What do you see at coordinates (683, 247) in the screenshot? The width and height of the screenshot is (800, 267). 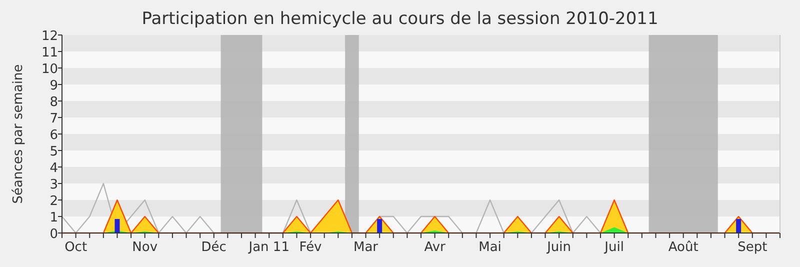 I see `x-tick-label: Août` at bounding box center [683, 247].